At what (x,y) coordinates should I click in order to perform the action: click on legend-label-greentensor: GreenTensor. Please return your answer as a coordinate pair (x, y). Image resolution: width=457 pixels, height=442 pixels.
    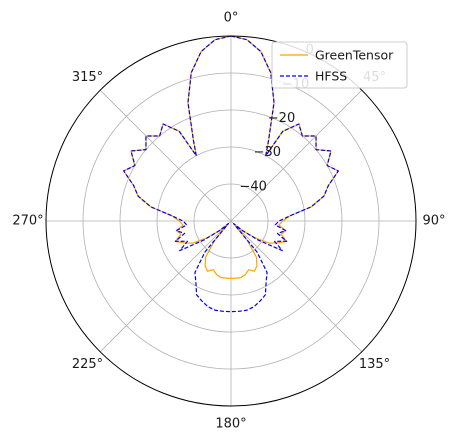
    Looking at the image, I should click on (354, 55).